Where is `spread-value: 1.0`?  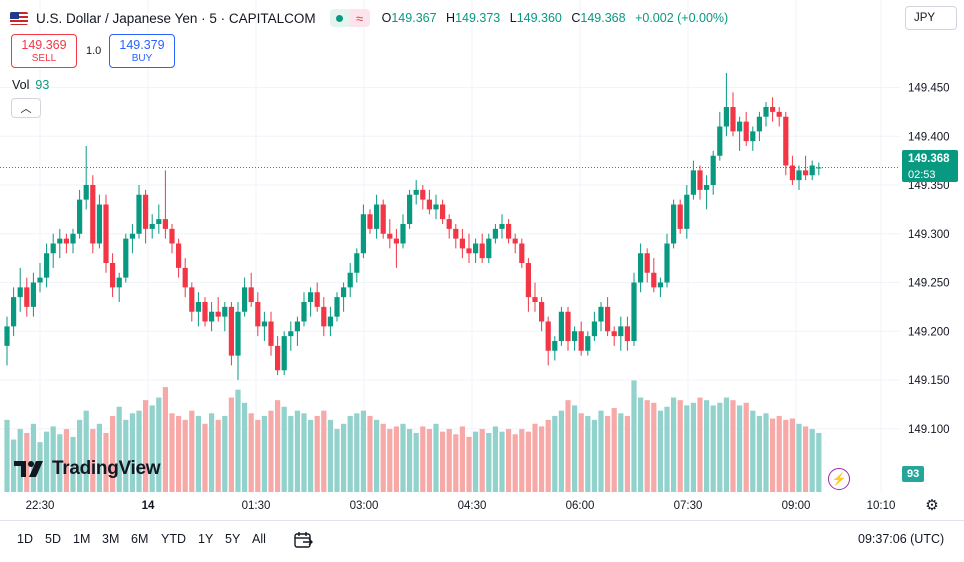
spread-value: 1.0 is located at coordinates (94, 51).